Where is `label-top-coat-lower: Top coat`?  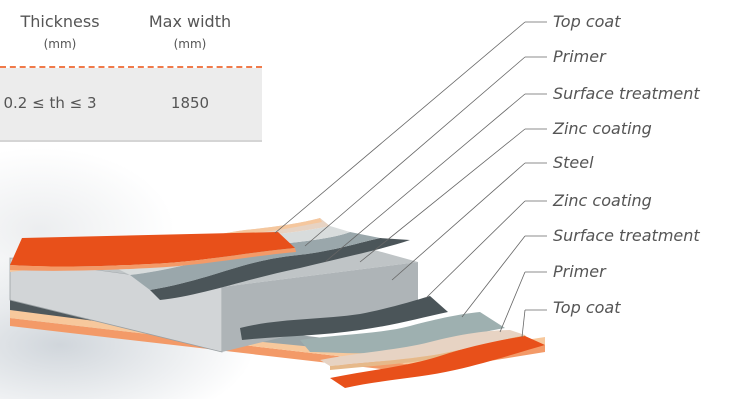 label-top-coat-lower: Top coat is located at coordinates (587, 307).